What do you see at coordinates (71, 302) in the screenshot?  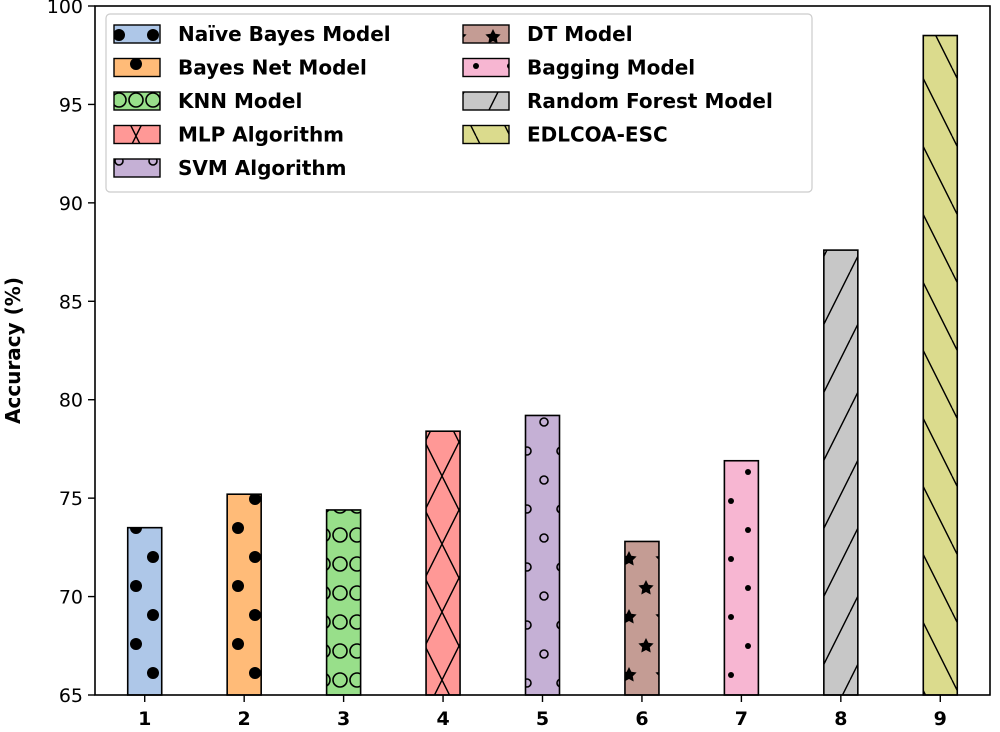 I see `y-tick-label: 85` at bounding box center [71, 302].